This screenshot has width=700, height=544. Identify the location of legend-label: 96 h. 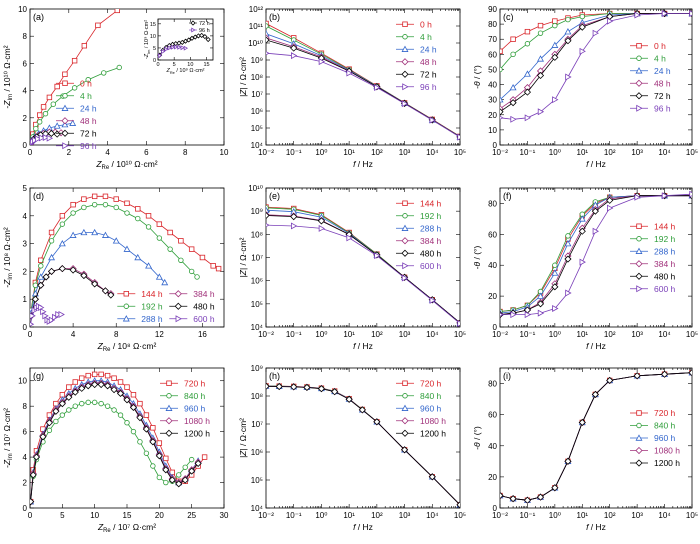
(662, 108).